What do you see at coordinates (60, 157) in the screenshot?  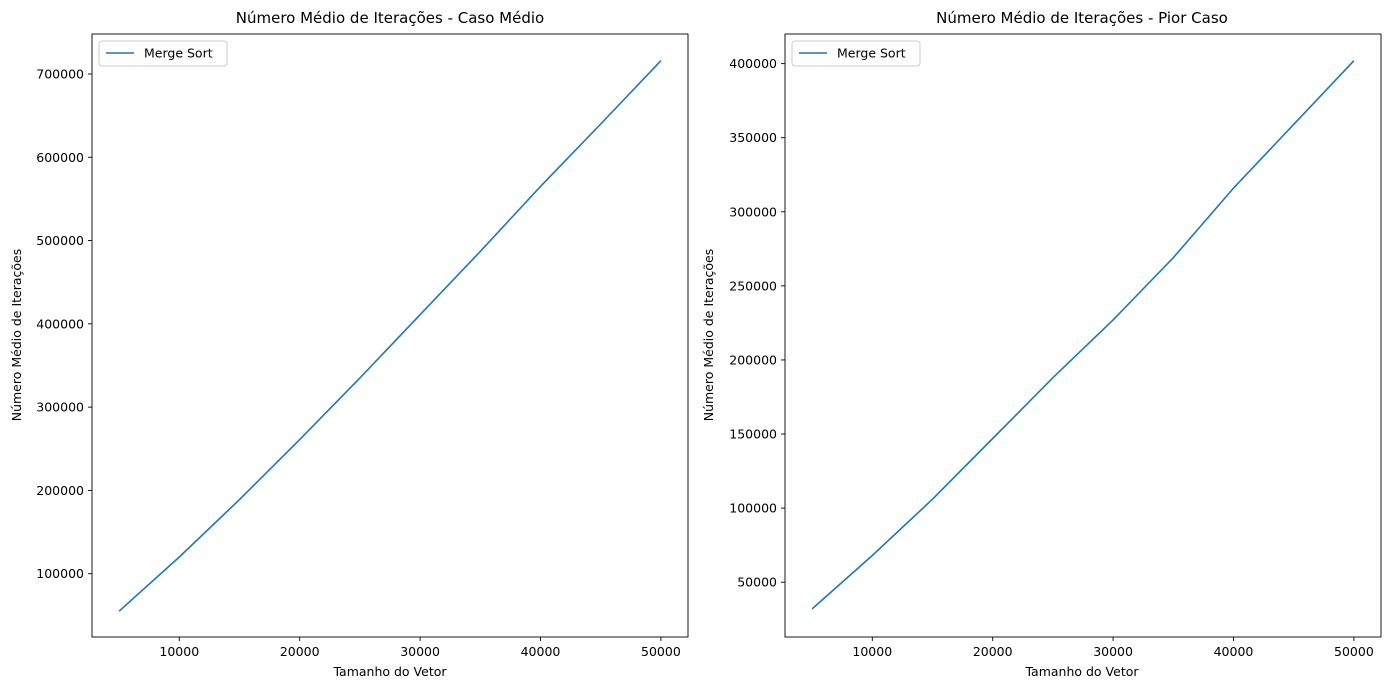 I see `y-tick-label: 600000` at bounding box center [60, 157].